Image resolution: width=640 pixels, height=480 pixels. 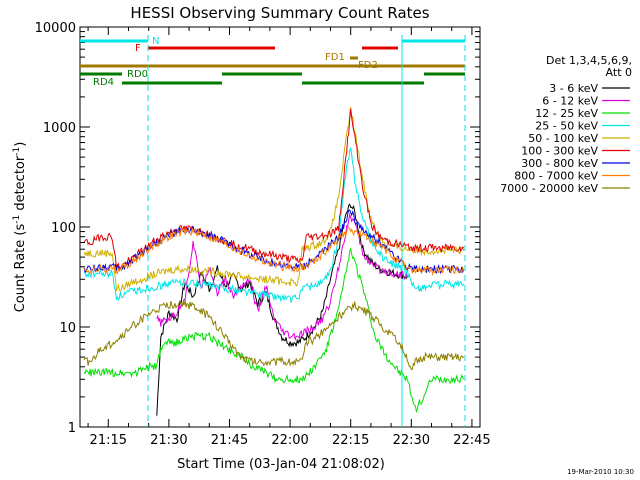 I want to click on footer-date: 19-Mar-2010 10:30, so click(x=600, y=472).